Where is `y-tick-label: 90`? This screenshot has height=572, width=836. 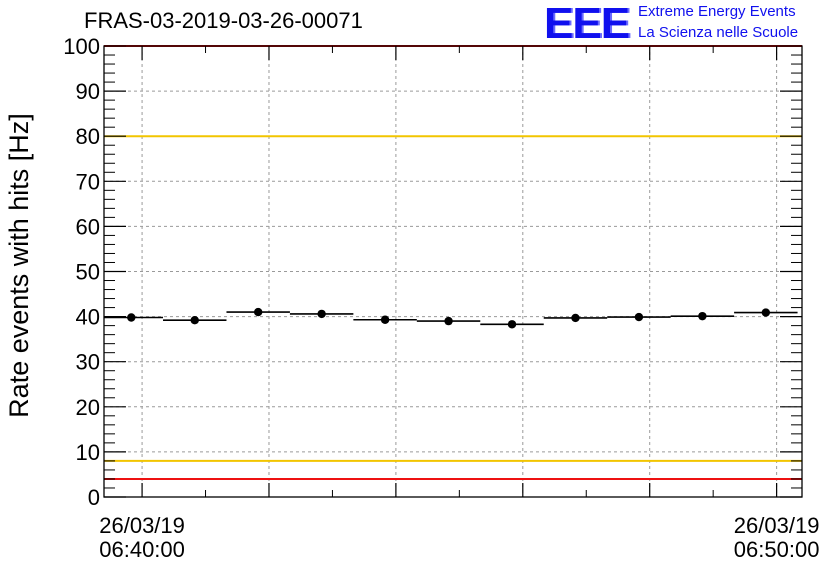 y-tick-label: 90 is located at coordinates (88, 91).